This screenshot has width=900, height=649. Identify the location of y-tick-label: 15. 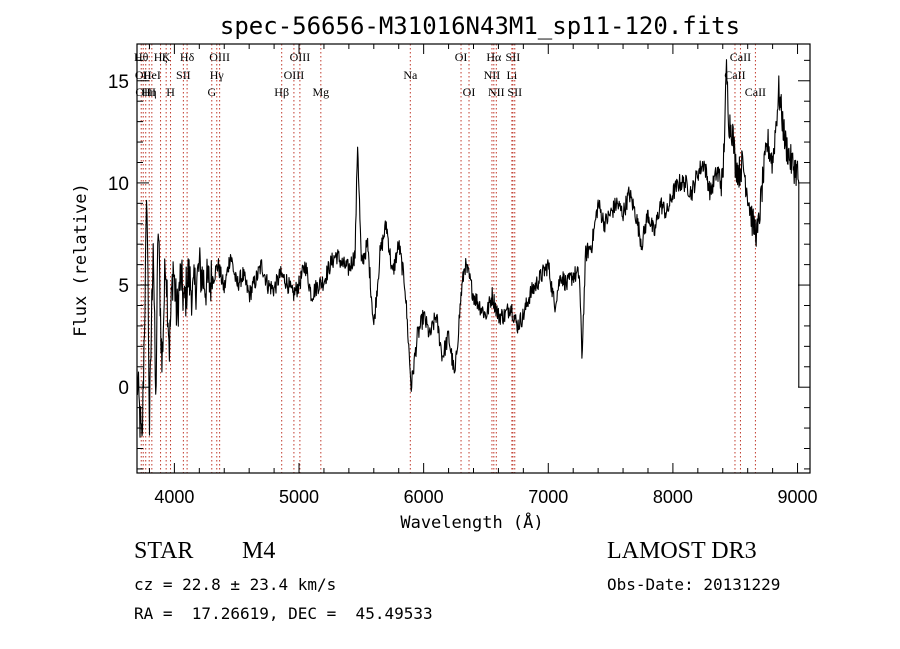
(118, 82).